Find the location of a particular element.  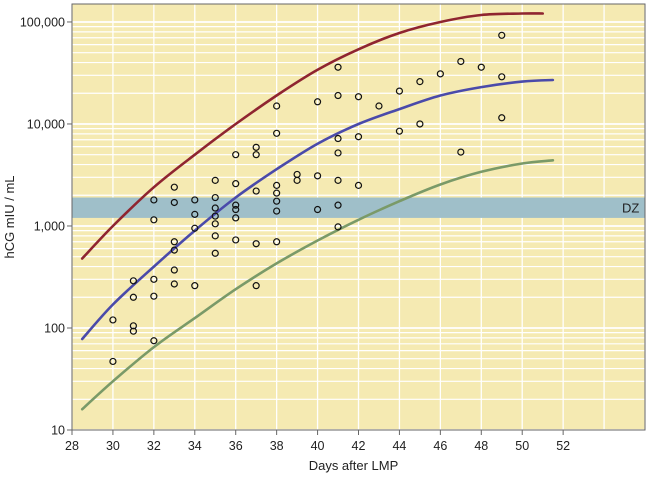

x-tick-label: 48 is located at coordinates (481, 446).